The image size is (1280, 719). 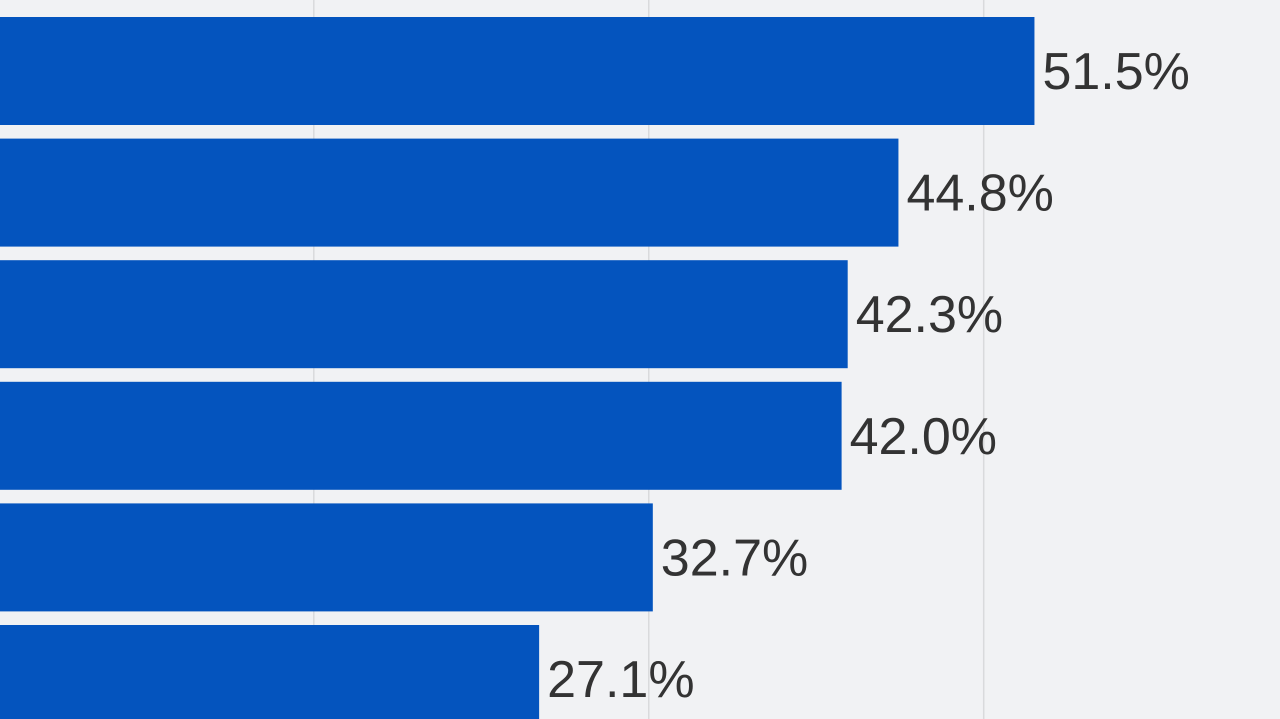 What do you see at coordinates (929, 315) in the screenshot?
I see `data-label-3: 42.3%` at bounding box center [929, 315].